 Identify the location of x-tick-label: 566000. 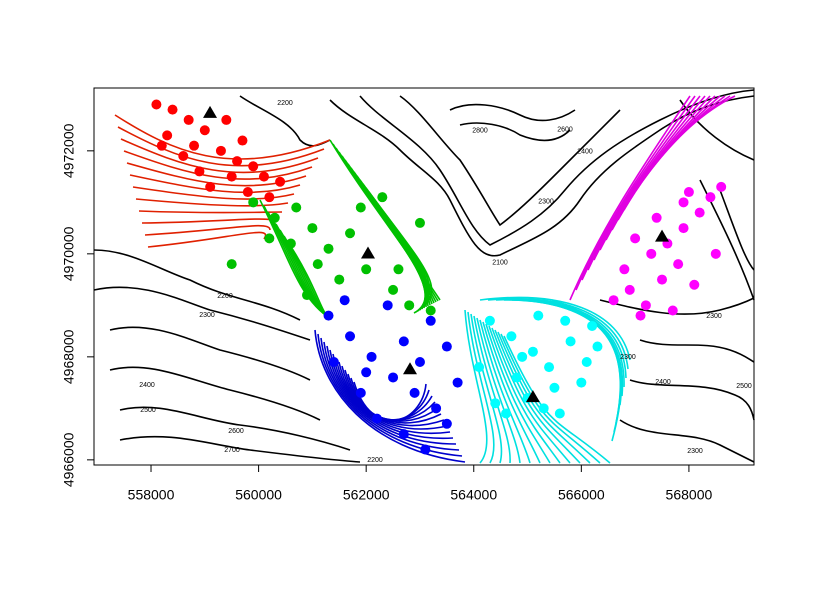
(581, 495).